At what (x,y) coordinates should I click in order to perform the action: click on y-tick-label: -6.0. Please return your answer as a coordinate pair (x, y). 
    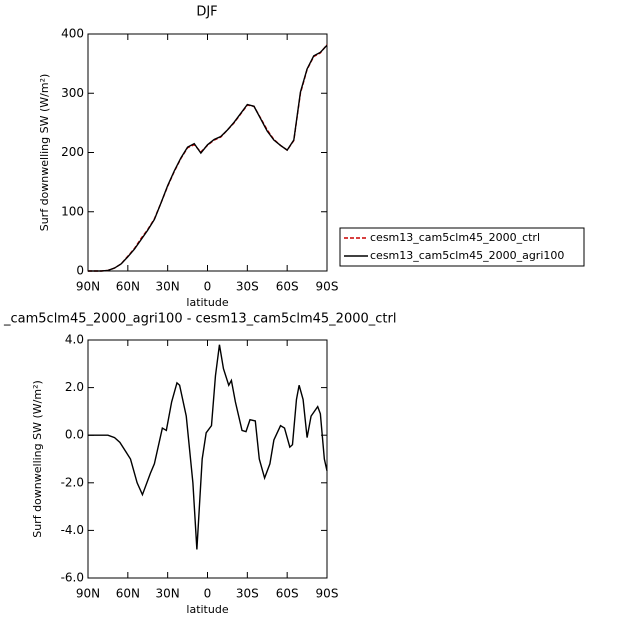
    Looking at the image, I should click on (72, 578).